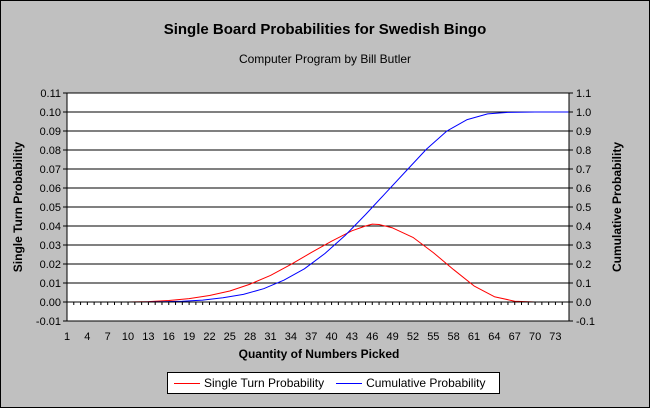 This screenshot has width=650, height=408. What do you see at coordinates (148, 337) in the screenshot?
I see `x-tick-label: 13` at bounding box center [148, 337].